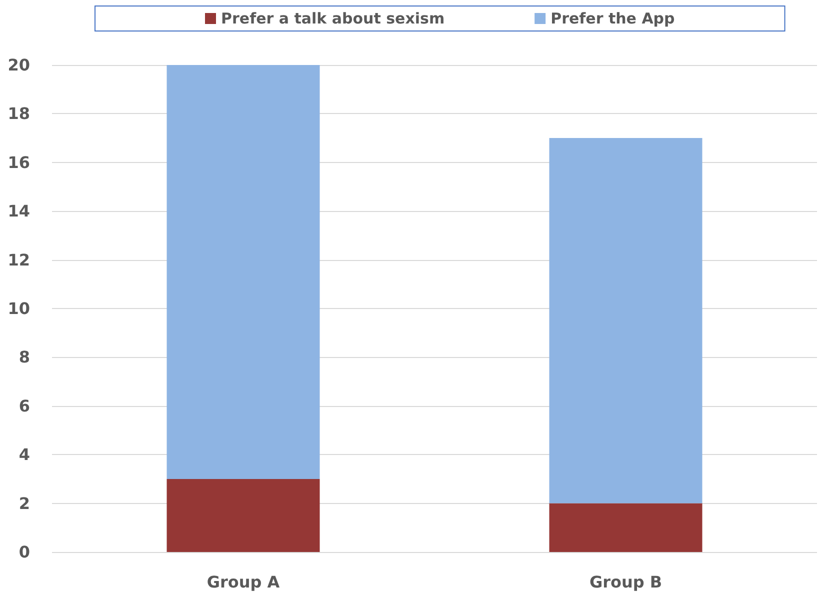 The image size is (821, 598). I want to click on x-tick-label: Group A, so click(243, 582).